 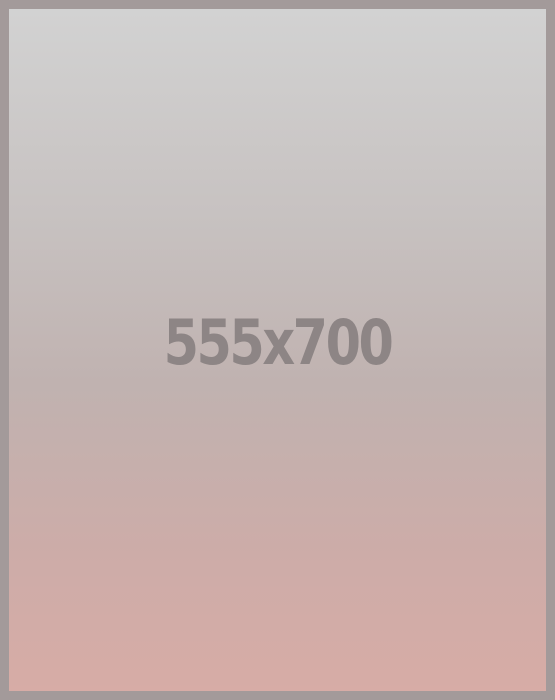 I want to click on dimensions-label: 555x700, so click(x=278, y=342).